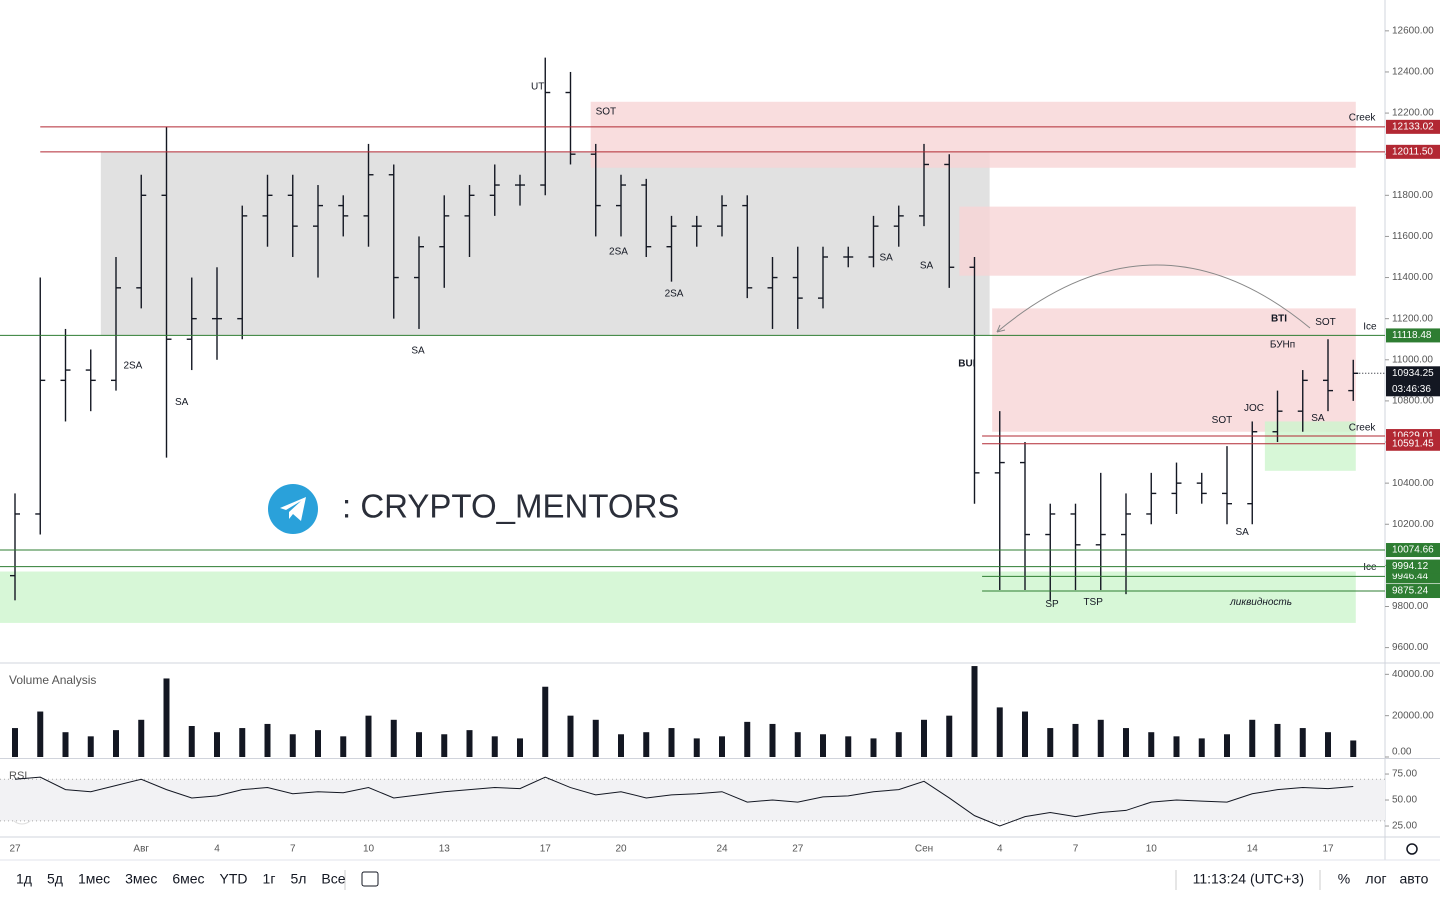 The height and width of the screenshot is (904, 1440). Describe the element at coordinates (188, 879) in the screenshot. I see `range-button: 6мес` at that location.